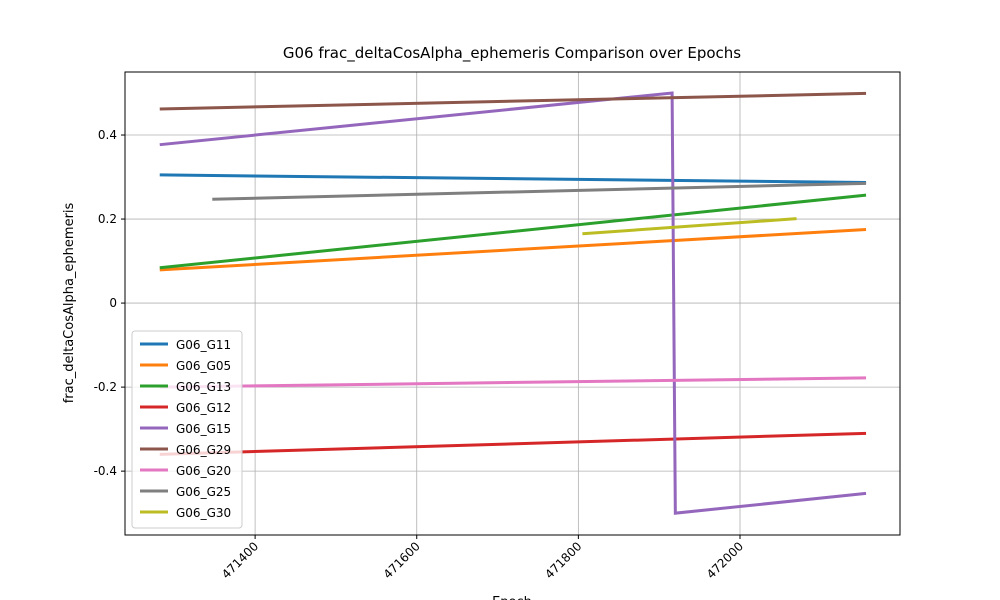  What do you see at coordinates (203, 471) in the screenshot?
I see `legend-label: G06_G20` at bounding box center [203, 471].